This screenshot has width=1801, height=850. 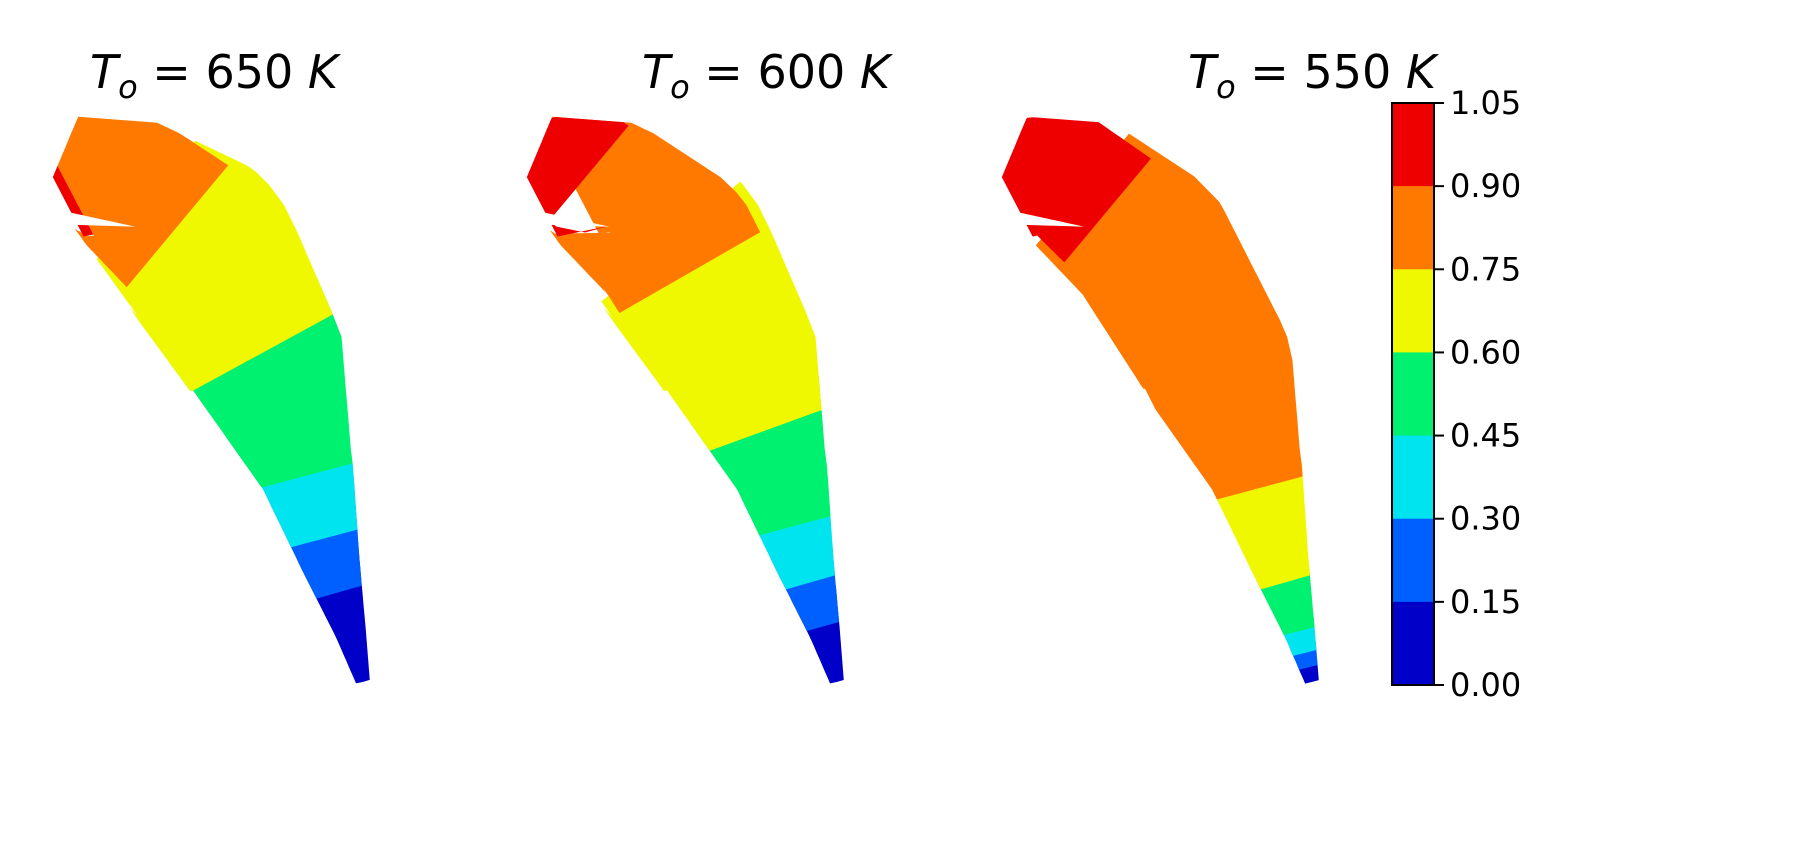 I want to click on colorbar: 0.00 0.15 0.30 0.45 0.60 0.75 0.90 1.05, so click(x=1456, y=394).